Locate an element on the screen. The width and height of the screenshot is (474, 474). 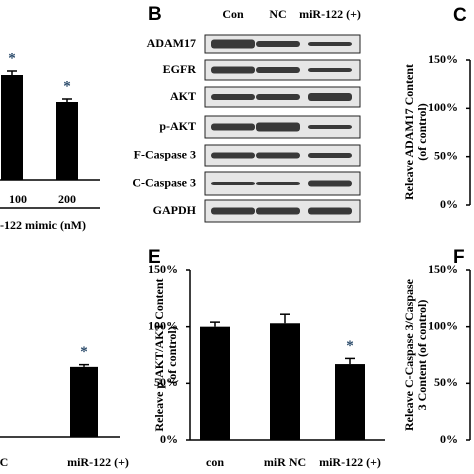
row-label: p-AKT is located at coordinates (177, 126).